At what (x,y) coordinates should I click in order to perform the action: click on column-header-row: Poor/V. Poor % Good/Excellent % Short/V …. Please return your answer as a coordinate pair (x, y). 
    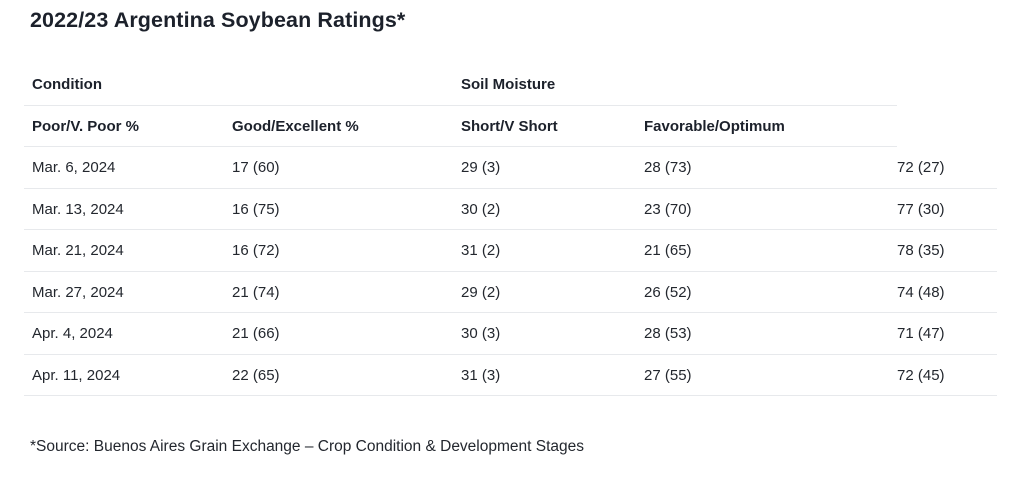
    Looking at the image, I should click on (510, 126).